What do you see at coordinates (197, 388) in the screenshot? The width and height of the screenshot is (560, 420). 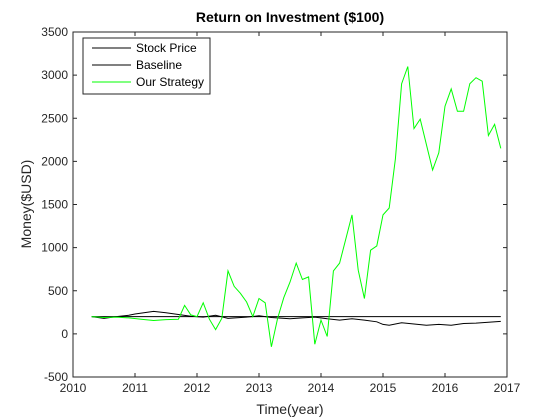 I see `x-tick-label: 2012` at bounding box center [197, 388].